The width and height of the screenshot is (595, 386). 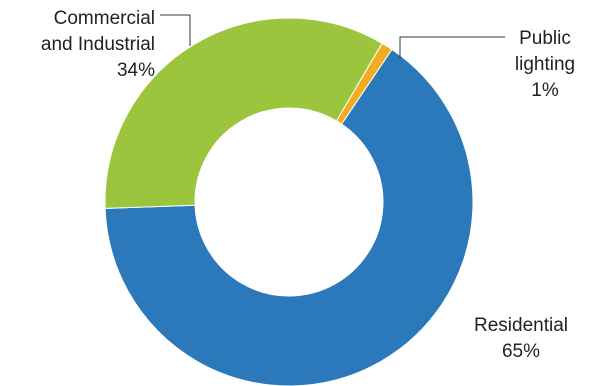 What do you see at coordinates (175, 30) in the screenshot?
I see `leader-line-commercial-and-industrial` at bounding box center [175, 30].